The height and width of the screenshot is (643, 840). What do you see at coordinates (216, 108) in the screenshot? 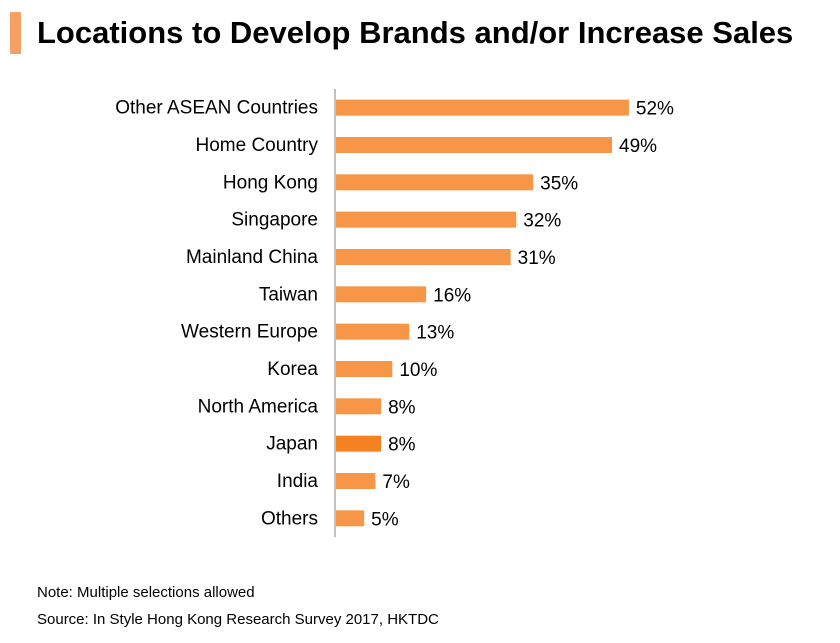
I see `category-label: Other ASEAN Countries` at bounding box center [216, 108].